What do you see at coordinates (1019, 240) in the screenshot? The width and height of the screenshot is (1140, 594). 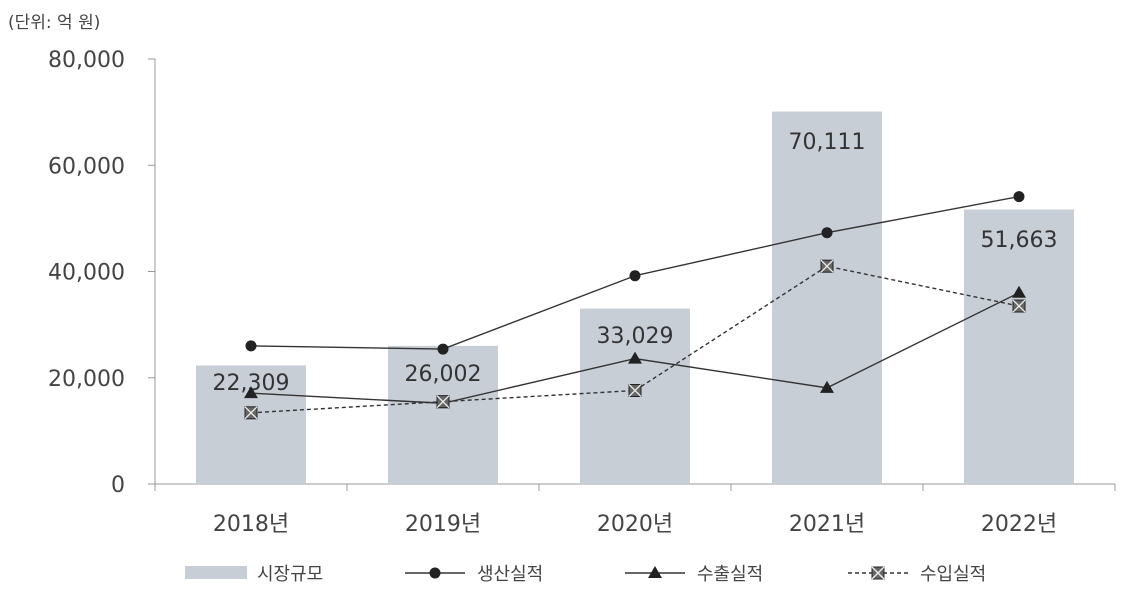 I see `data-label: 51,663` at bounding box center [1019, 240].